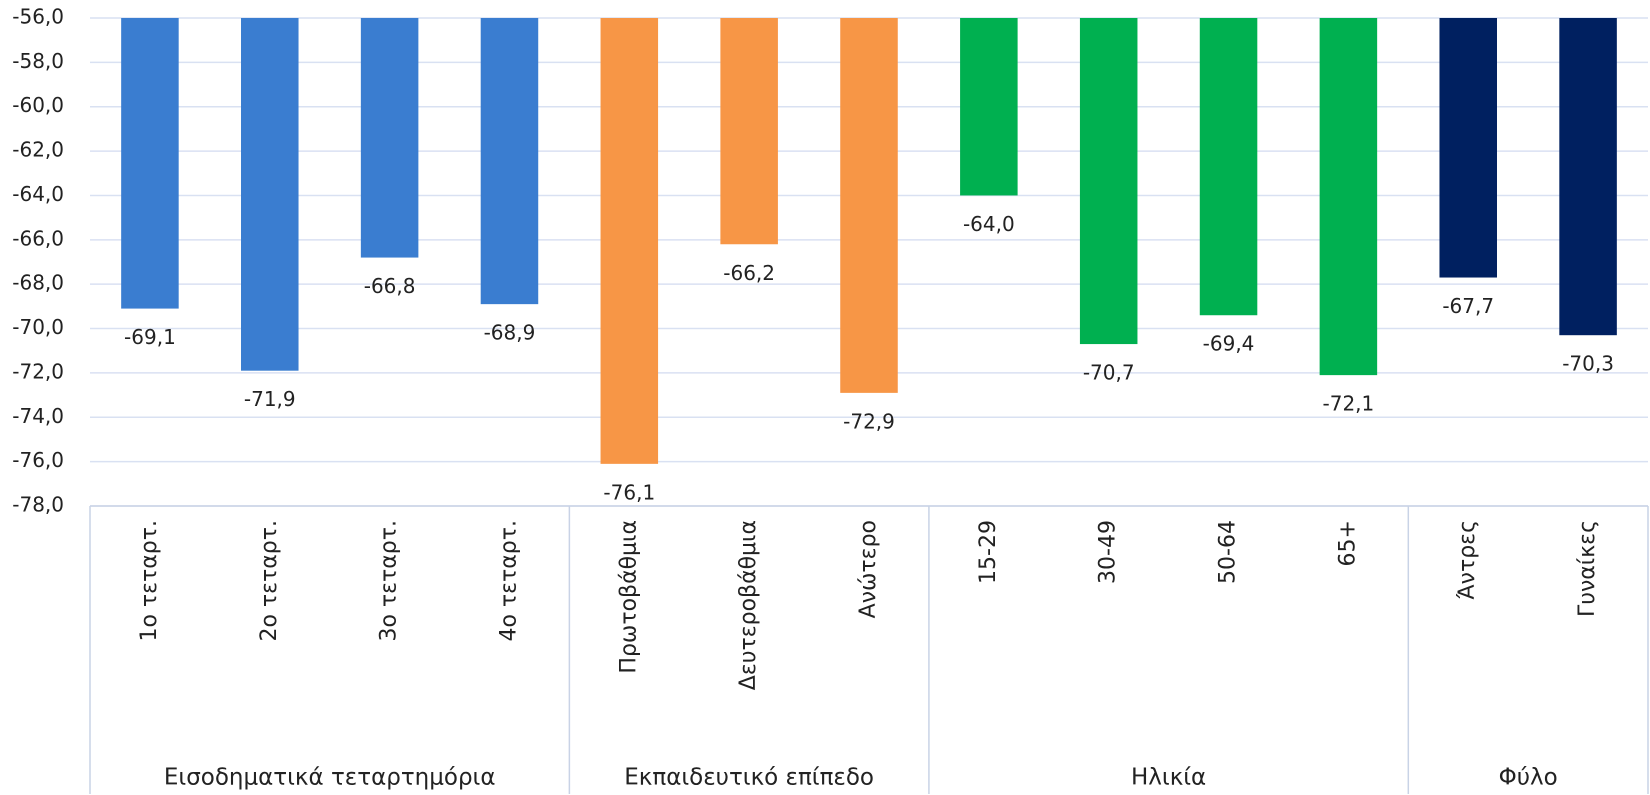  I want to click on data-label: -66,8, so click(390, 286).